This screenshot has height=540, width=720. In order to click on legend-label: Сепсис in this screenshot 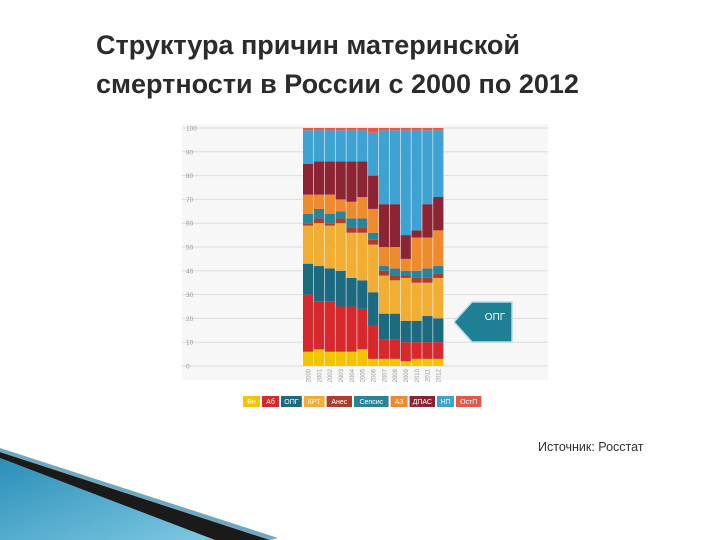, I will do `click(371, 402)`.